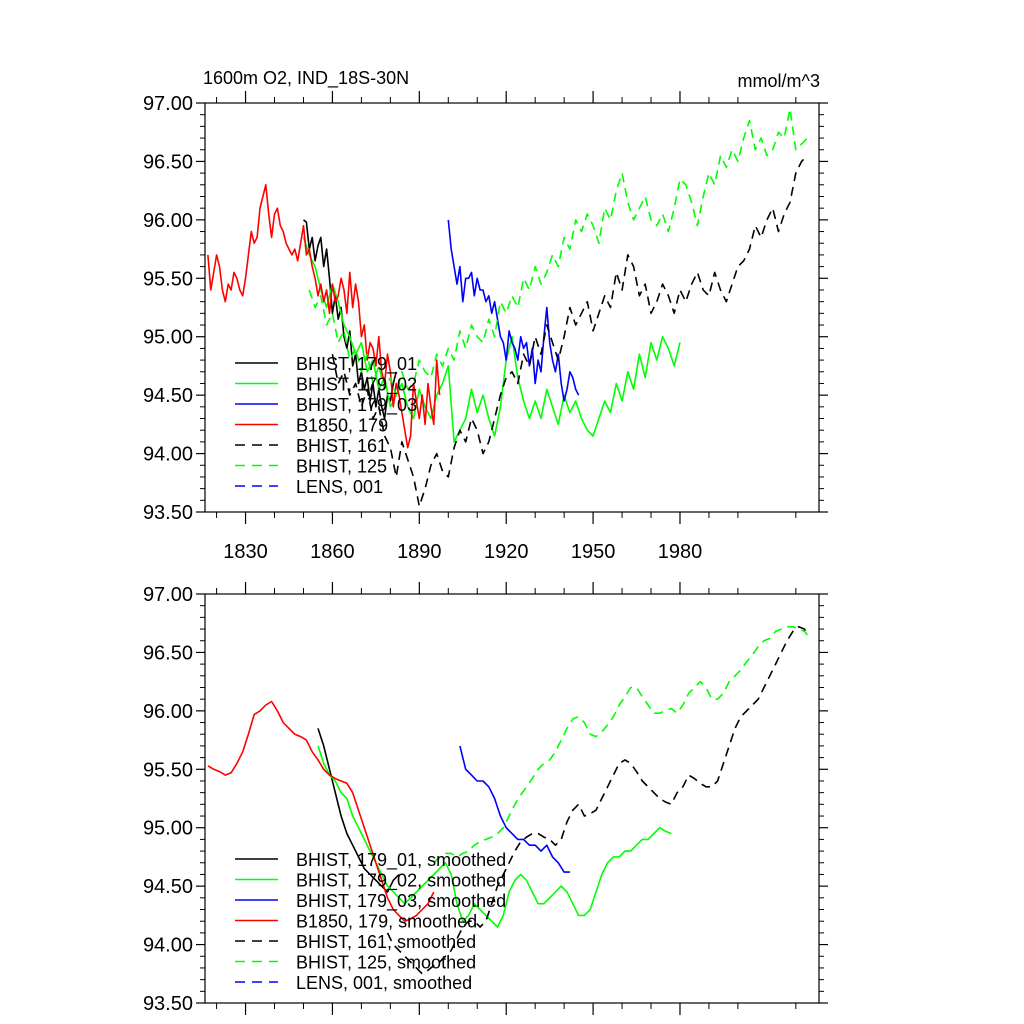 The image size is (1024, 1024). I want to click on p0-ytick-label: 95.00, so click(168, 338).